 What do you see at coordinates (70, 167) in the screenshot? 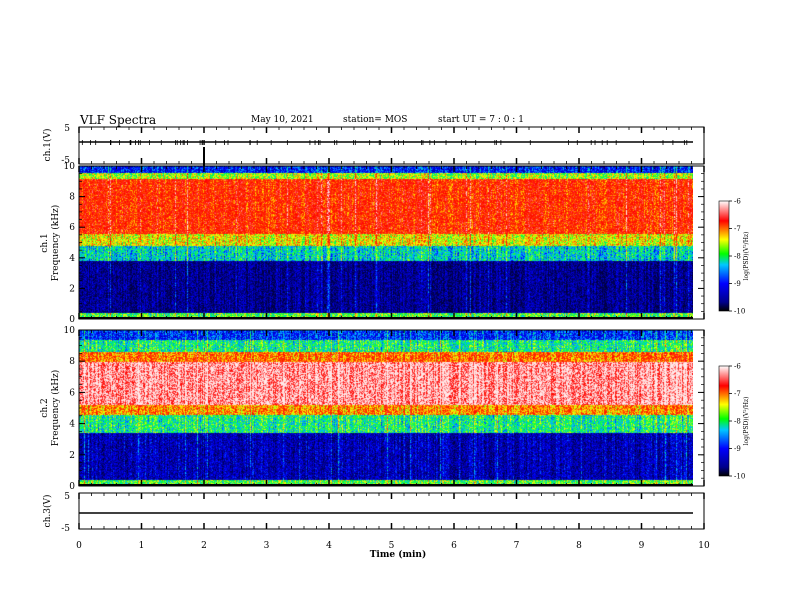
I see `ch1-ytick-label: 10` at bounding box center [70, 167].